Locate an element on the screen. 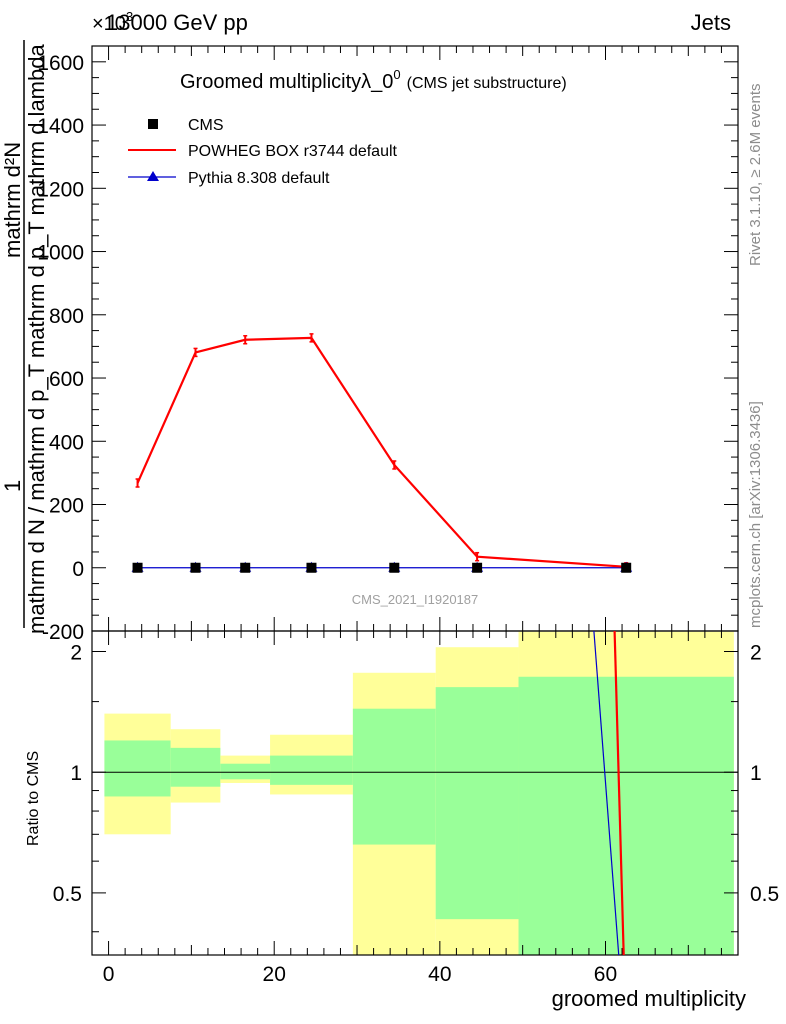  main-ytick-label: 1200 is located at coordinates (60, 189).